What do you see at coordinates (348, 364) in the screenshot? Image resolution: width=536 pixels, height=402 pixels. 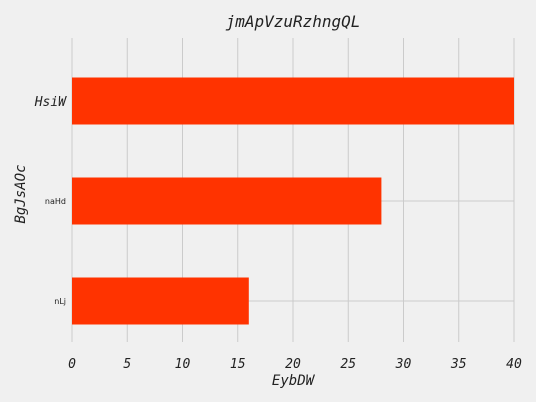 I see `x-tick-label: 25` at bounding box center [348, 364].